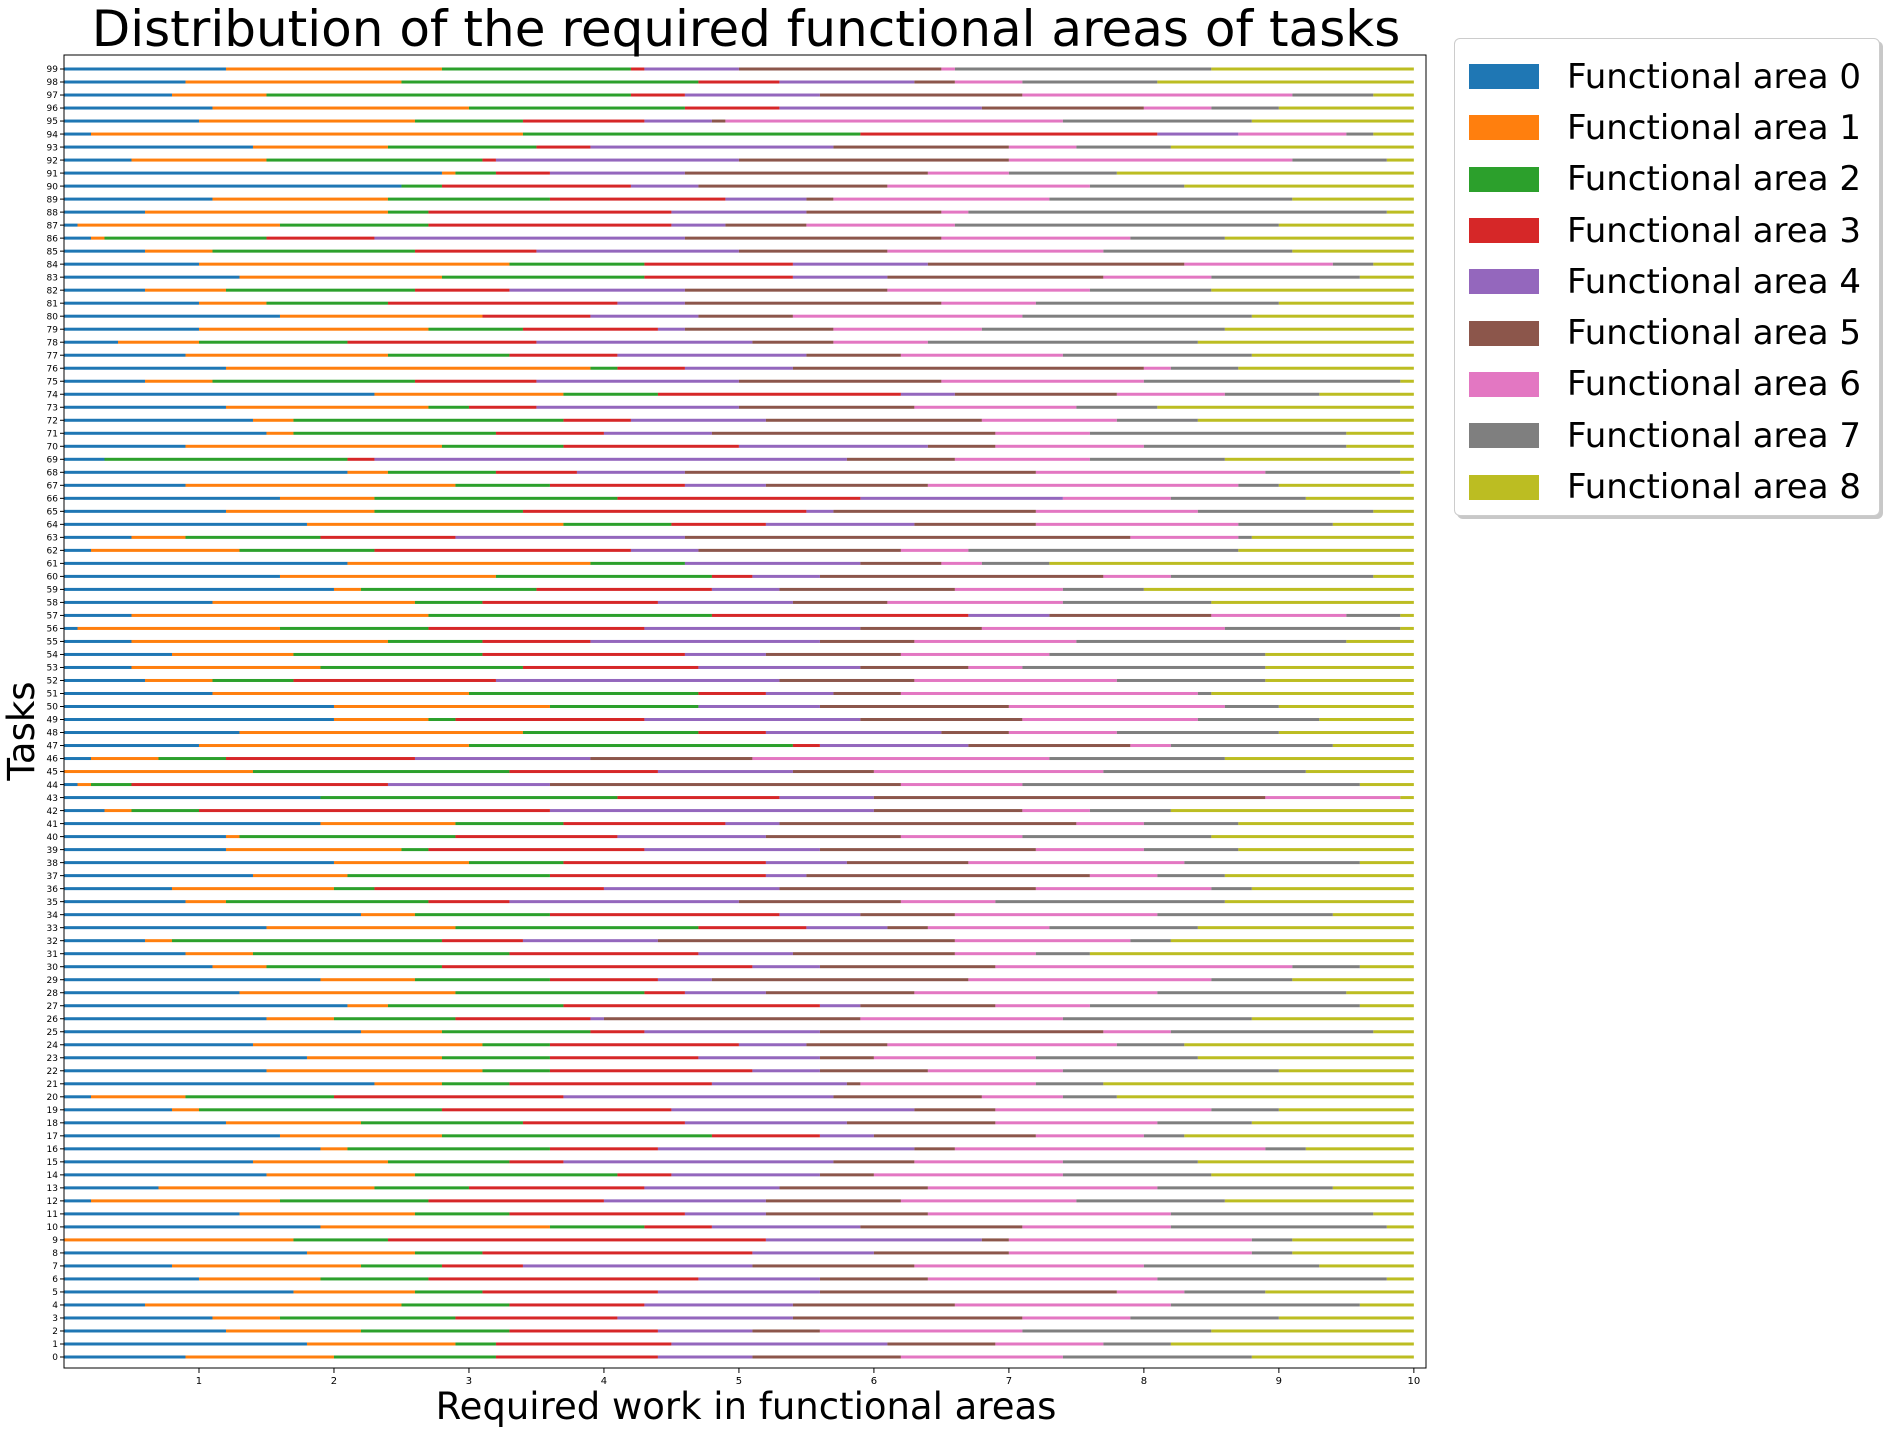 Image resolution: width=1887 pixels, height=1432 pixels. Describe the element at coordinates (52, 161) in the screenshot. I see `y-tick-label: 92` at that location.